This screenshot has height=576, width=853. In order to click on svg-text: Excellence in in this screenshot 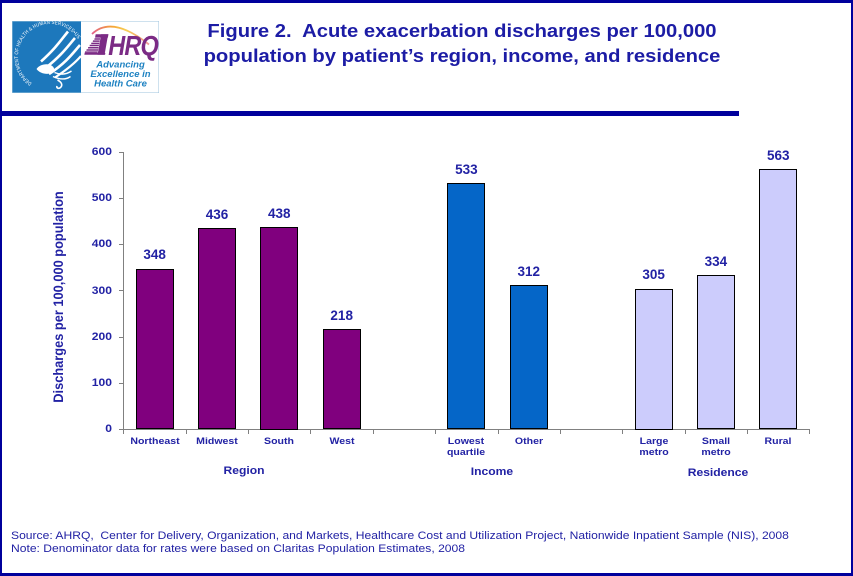, I will do `click(120, 73)`.